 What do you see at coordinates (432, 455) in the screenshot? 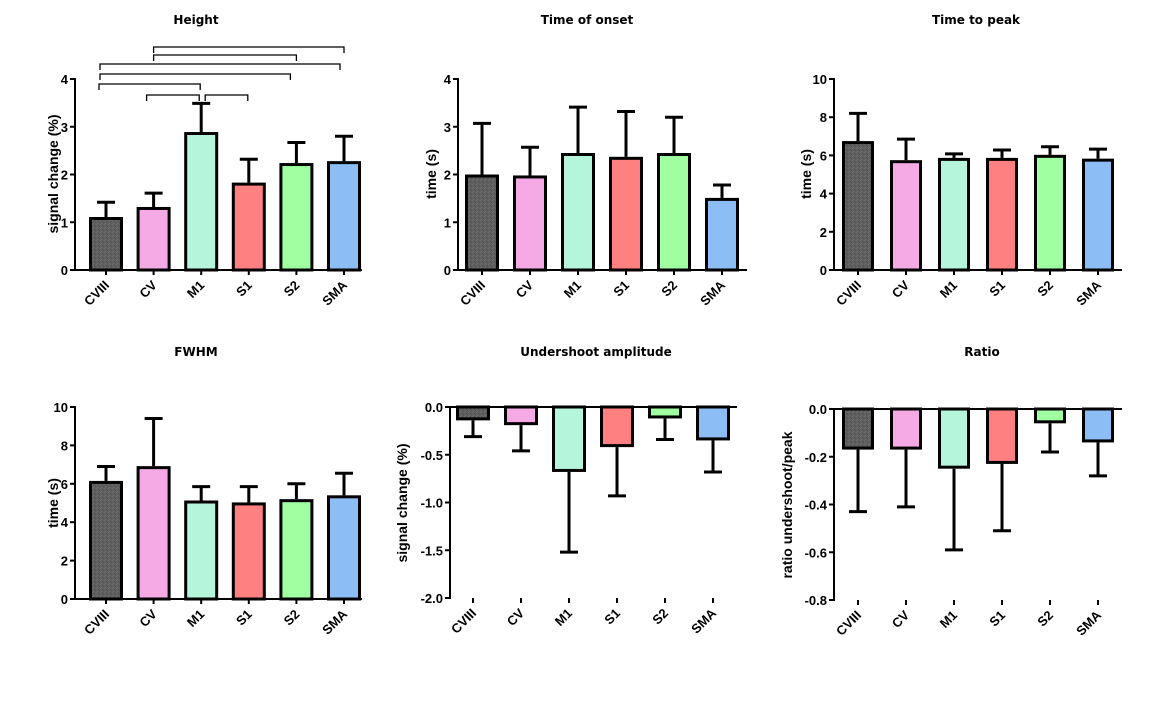
I see `y-tick-label: -0.5` at bounding box center [432, 455].